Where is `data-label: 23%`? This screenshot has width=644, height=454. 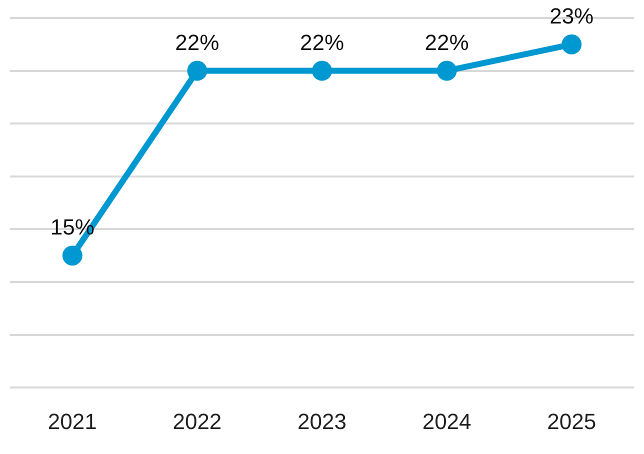
data-label: 23% is located at coordinates (572, 15).